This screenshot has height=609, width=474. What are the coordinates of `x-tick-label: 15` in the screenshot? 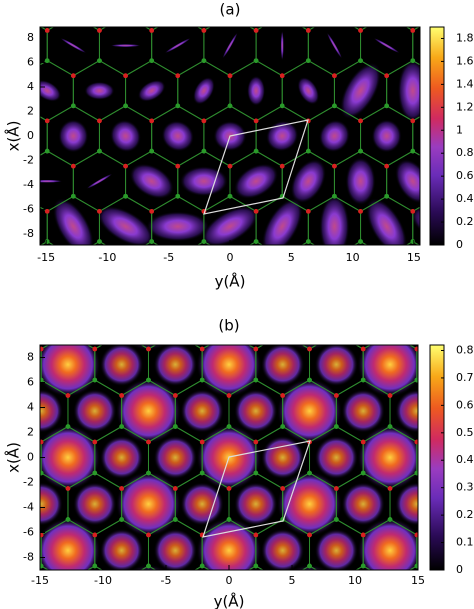 It's located at (414, 257).